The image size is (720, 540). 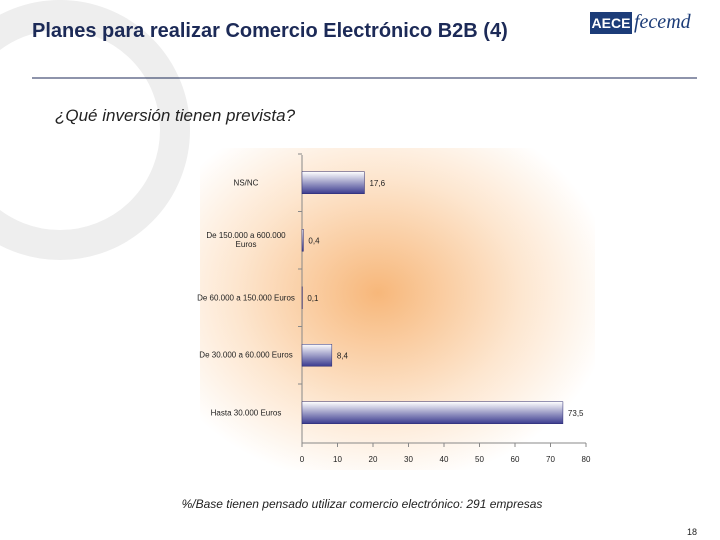 What do you see at coordinates (692, 532) in the screenshot?
I see `page-number: 18` at bounding box center [692, 532].